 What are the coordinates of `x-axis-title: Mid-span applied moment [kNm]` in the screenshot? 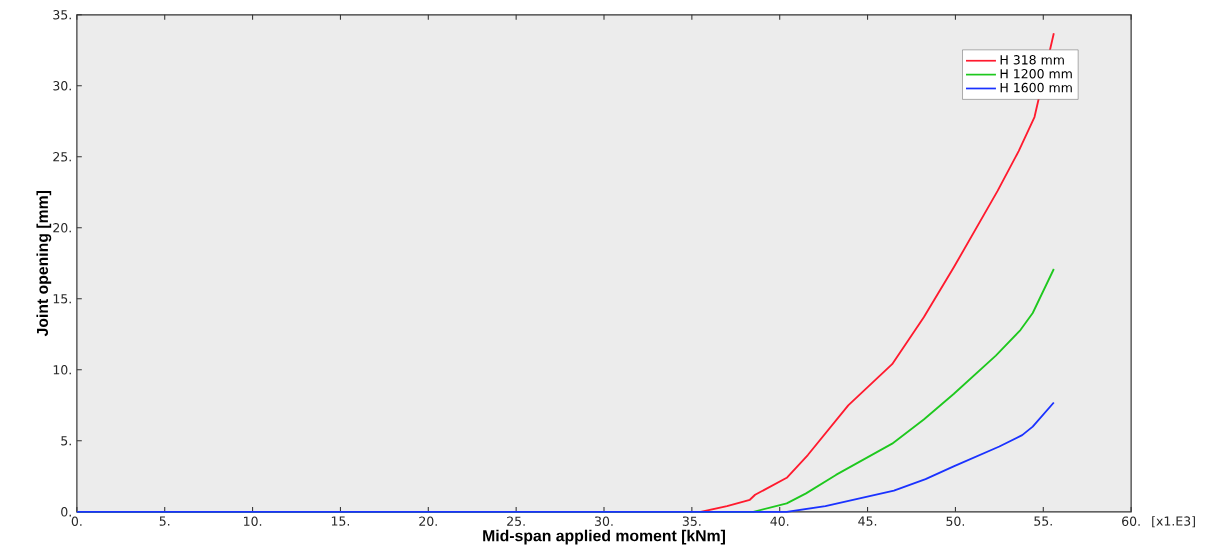 It's located at (604, 537).